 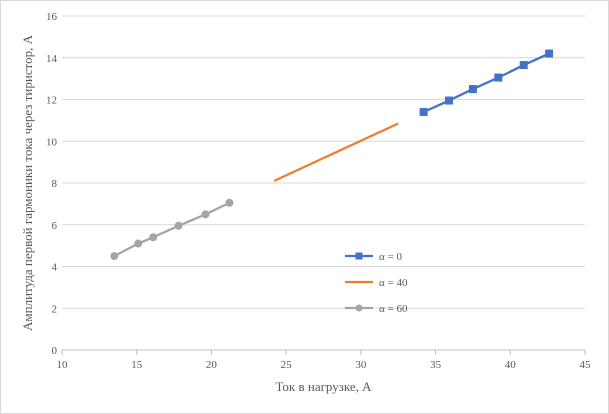 What do you see at coordinates (55, 309) in the screenshot?
I see `y-tick-label: 2` at bounding box center [55, 309].